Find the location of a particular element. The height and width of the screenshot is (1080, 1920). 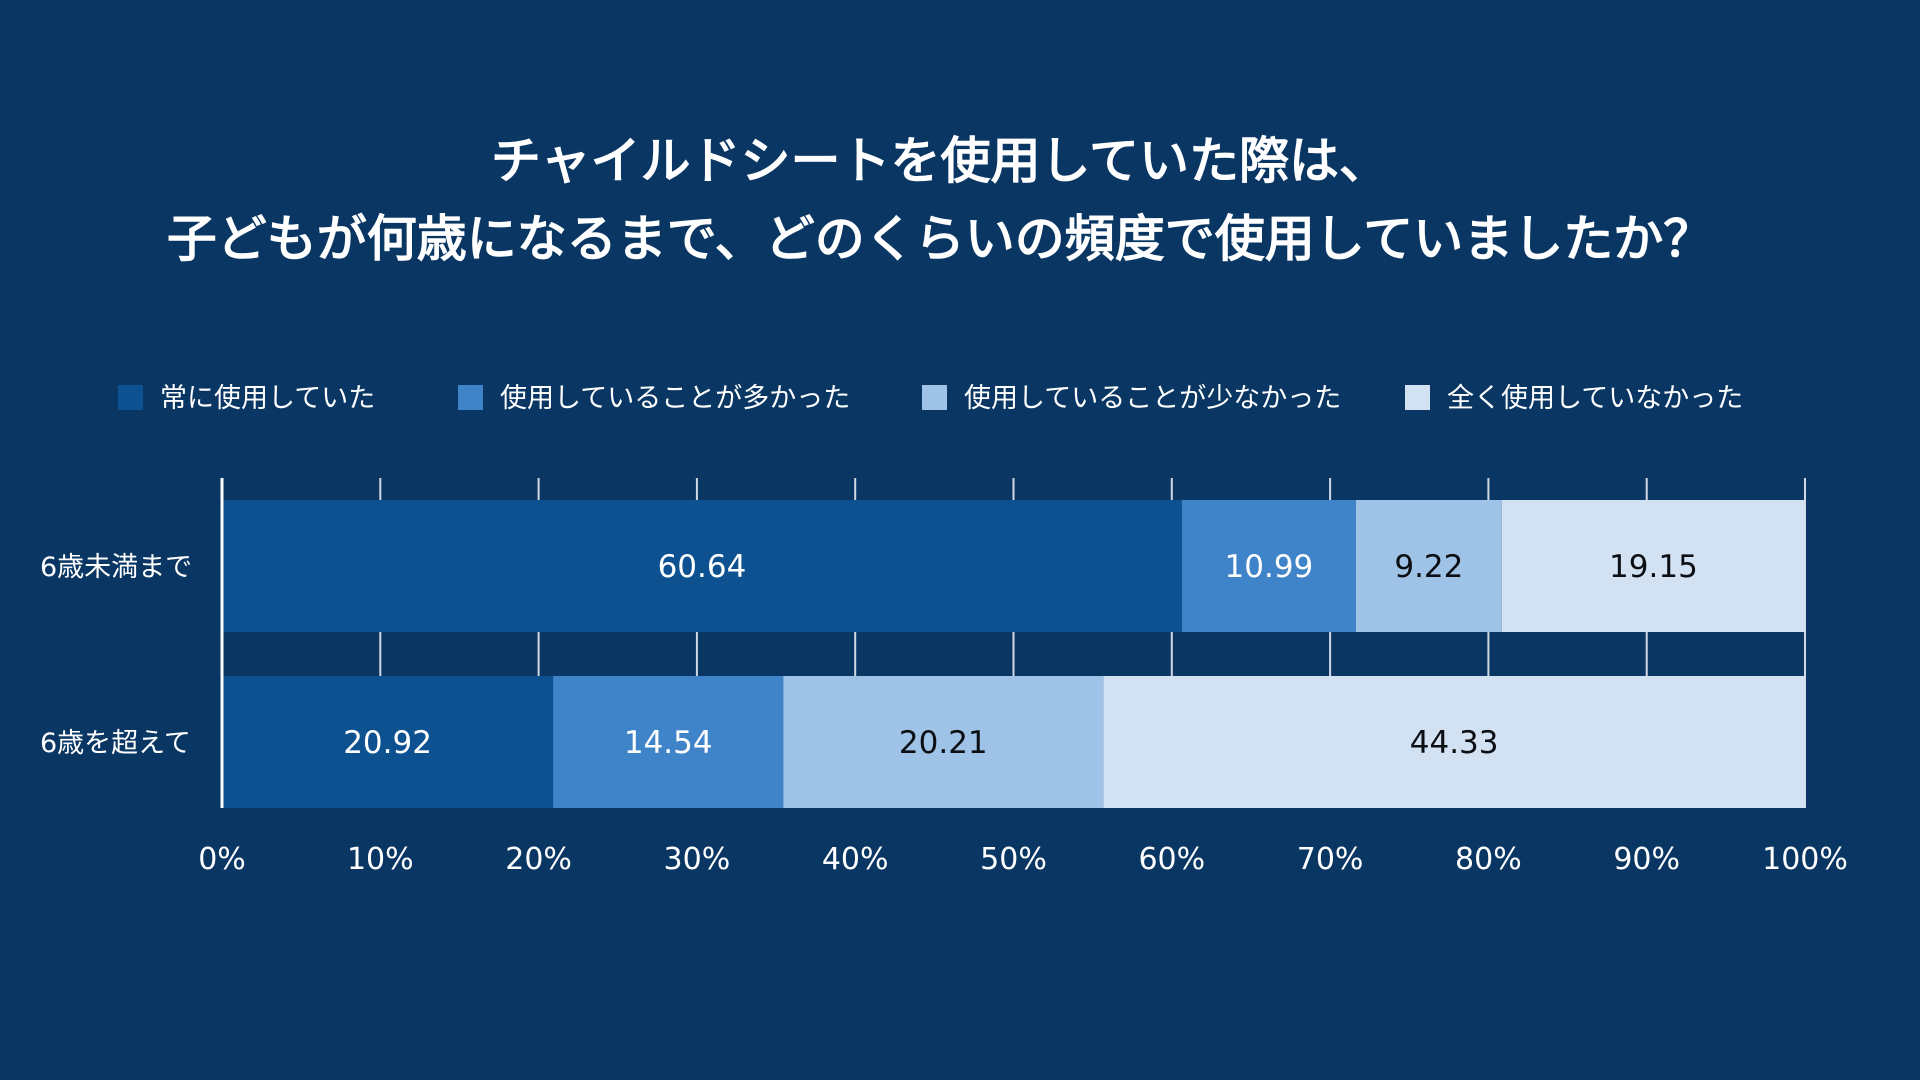

data-label: 10.99 is located at coordinates (1269, 567).